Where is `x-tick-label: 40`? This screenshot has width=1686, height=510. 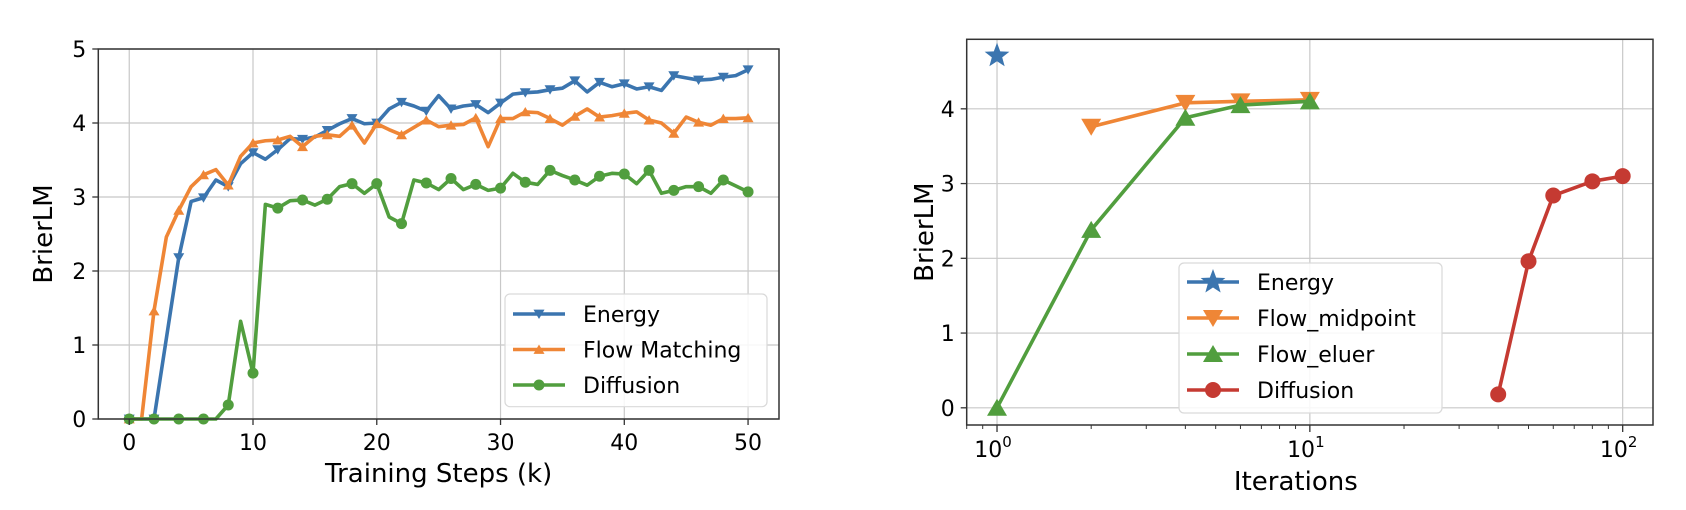 x-tick-label: 40 is located at coordinates (624, 443).